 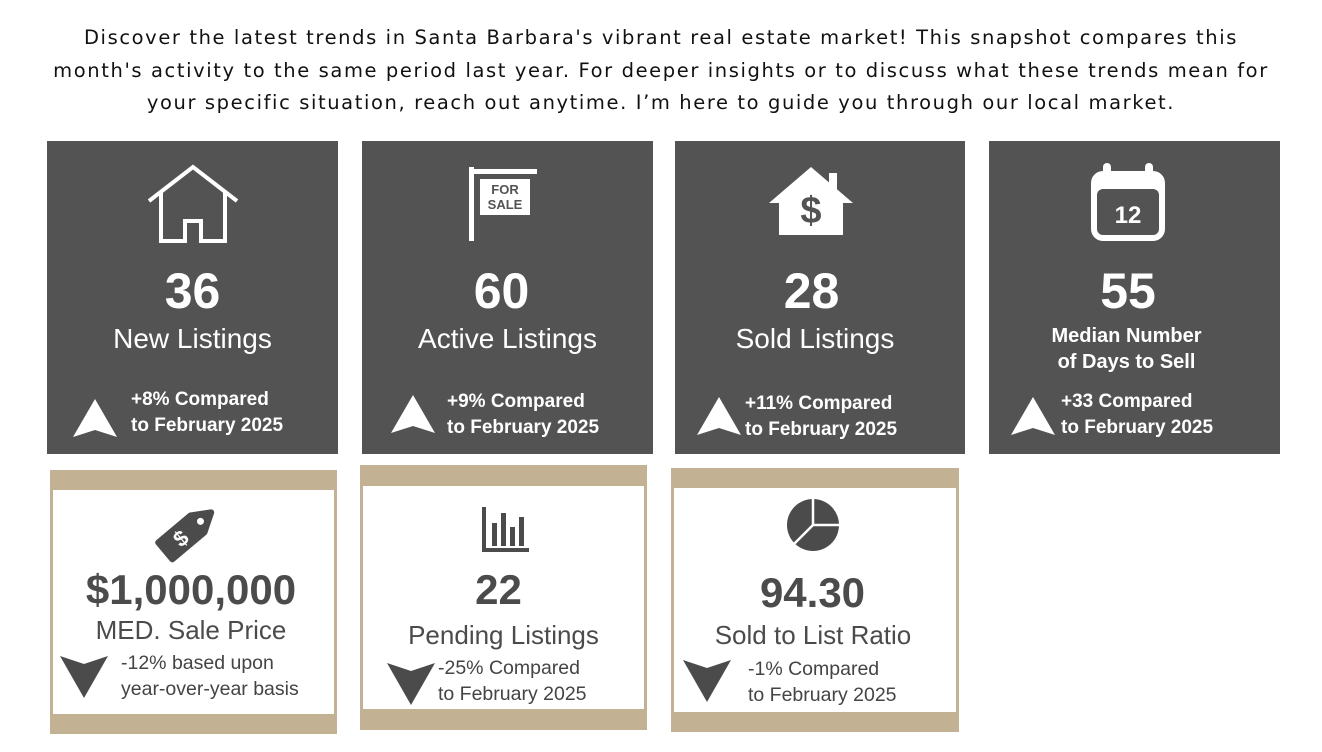 What do you see at coordinates (1128, 291) in the screenshot?
I see `median-days-value: 55` at bounding box center [1128, 291].